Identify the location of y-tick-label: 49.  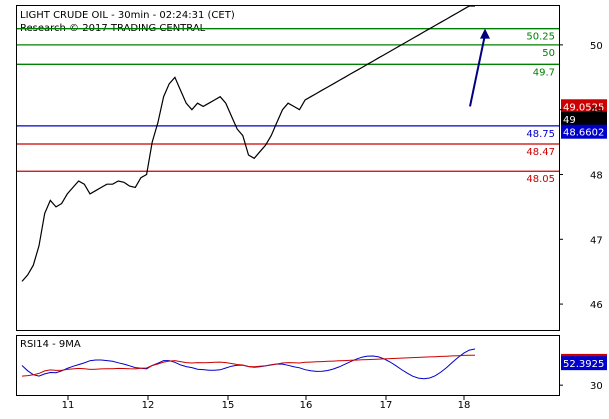
(596, 111).